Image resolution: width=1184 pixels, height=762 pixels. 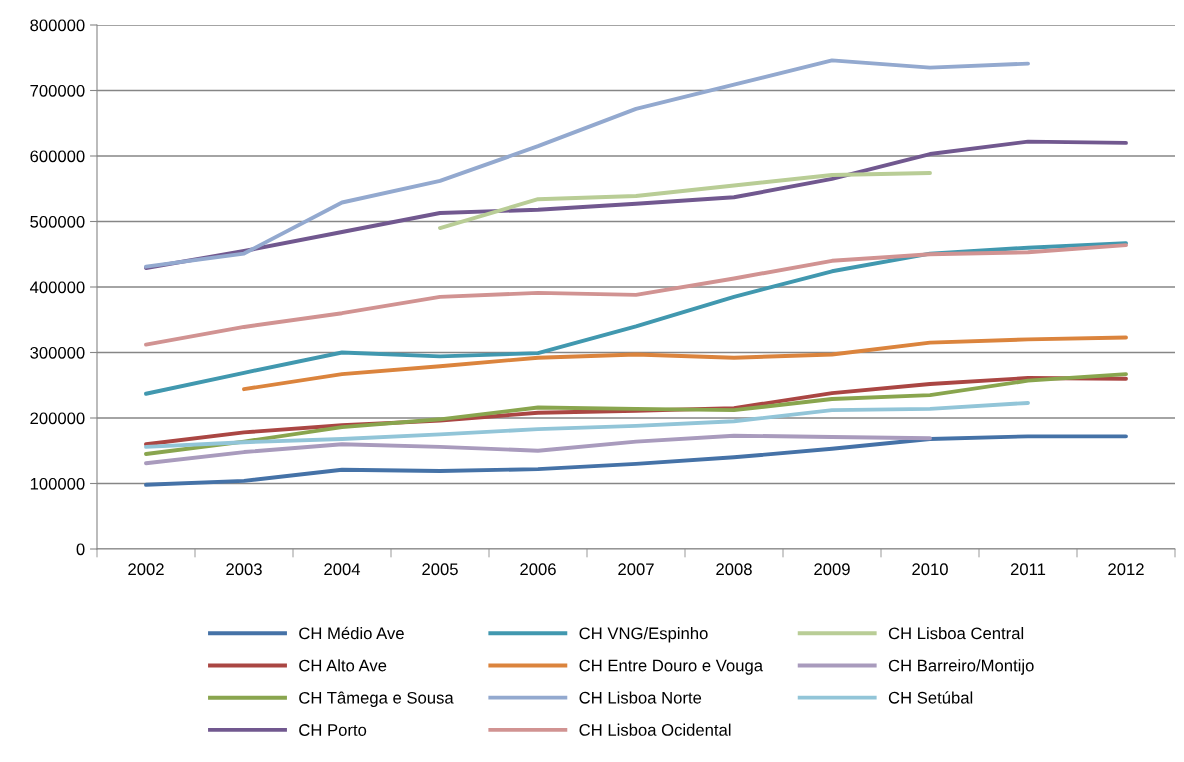 What do you see at coordinates (57, 221) in the screenshot?
I see `y-tick-label: 500000` at bounding box center [57, 221].